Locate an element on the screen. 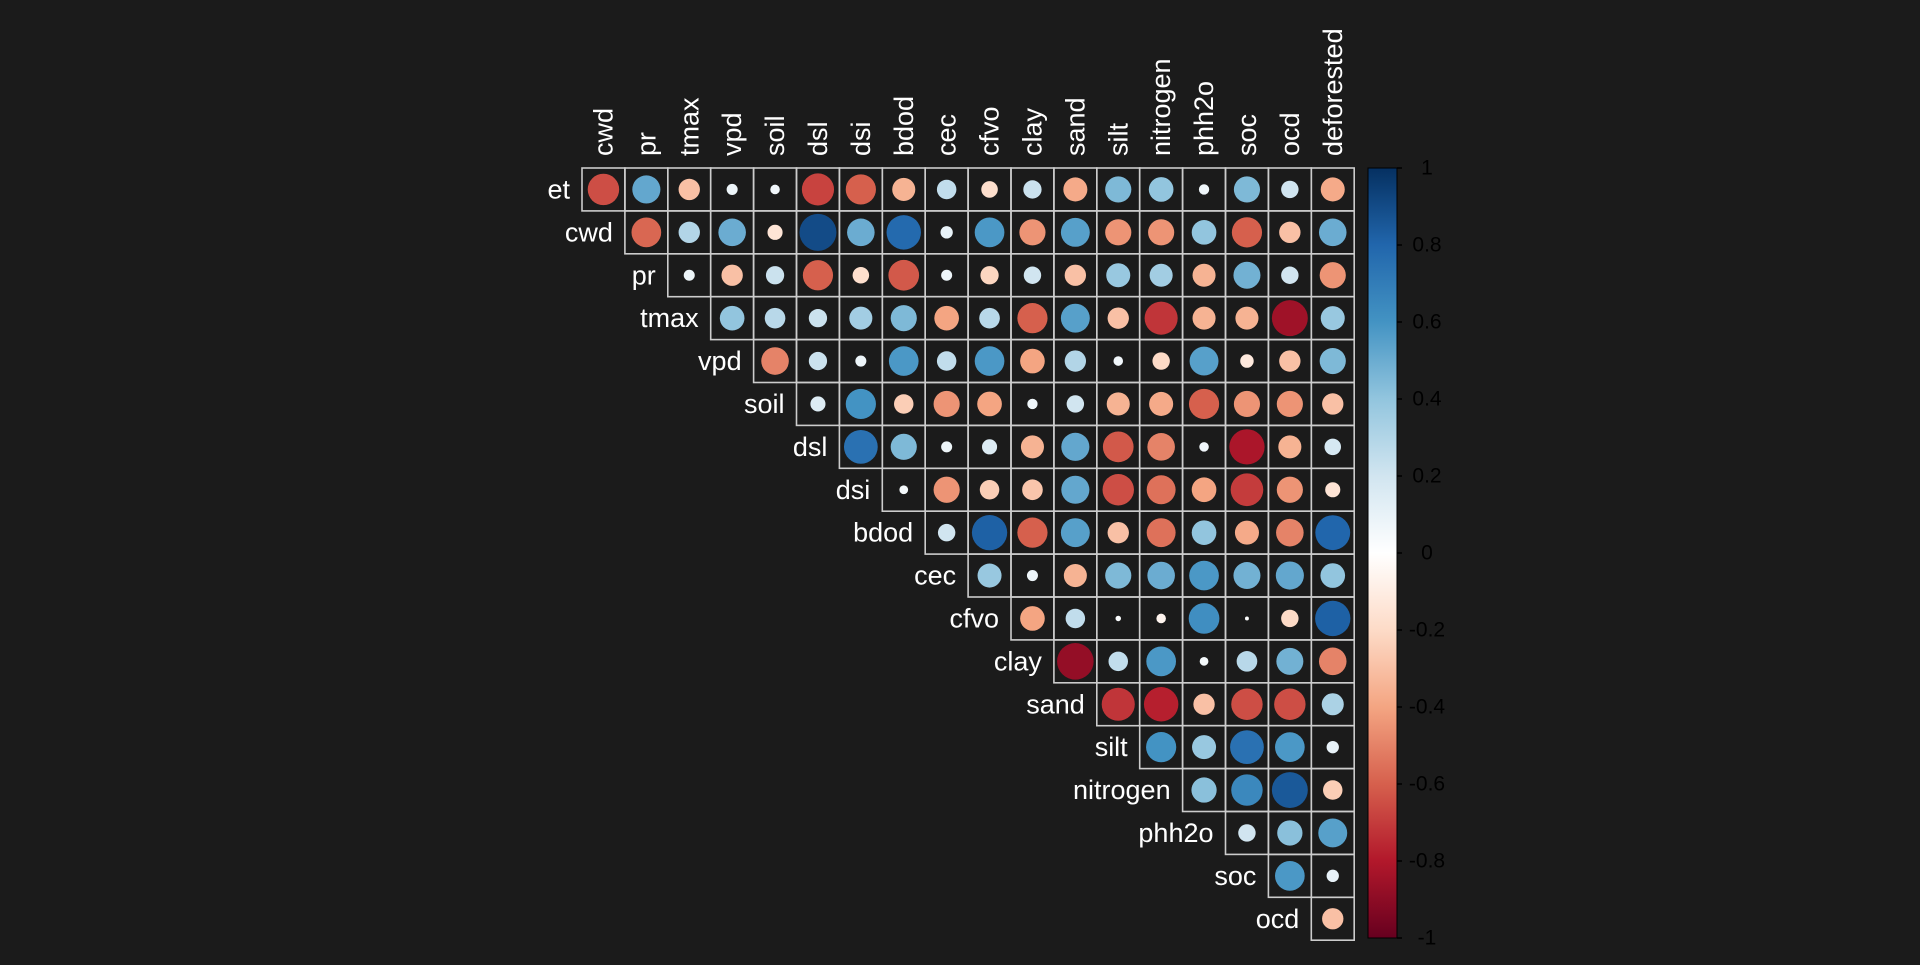 The height and width of the screenshot is (965, 1920). correlation-circle-ocd-deforested is located at coordinates (1333, 919).